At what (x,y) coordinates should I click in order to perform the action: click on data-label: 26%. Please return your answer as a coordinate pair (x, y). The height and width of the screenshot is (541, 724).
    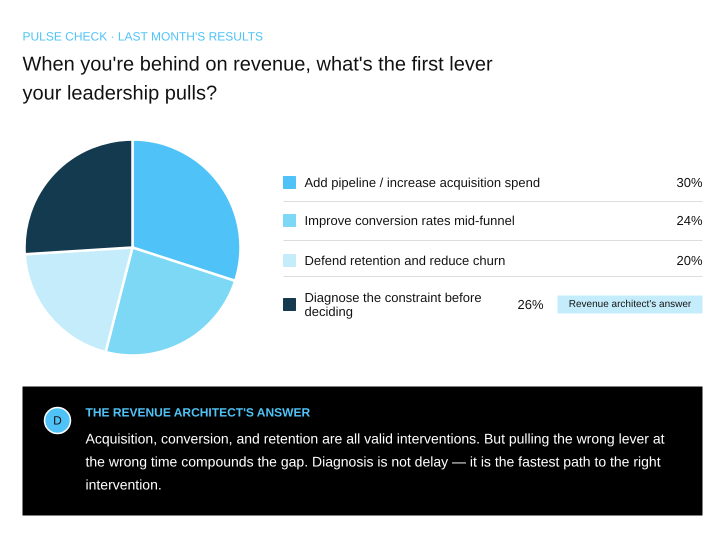
    Looking at the image, I should click on (530, 304).